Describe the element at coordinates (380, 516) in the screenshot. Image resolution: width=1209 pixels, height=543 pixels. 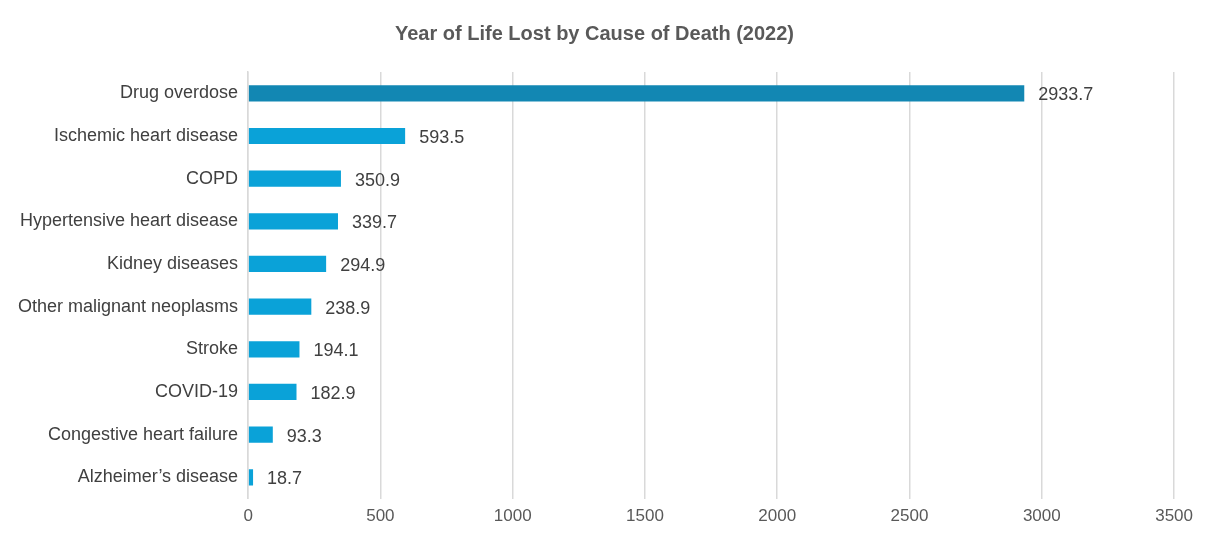
I see `x-tick-label: 500` at that location.